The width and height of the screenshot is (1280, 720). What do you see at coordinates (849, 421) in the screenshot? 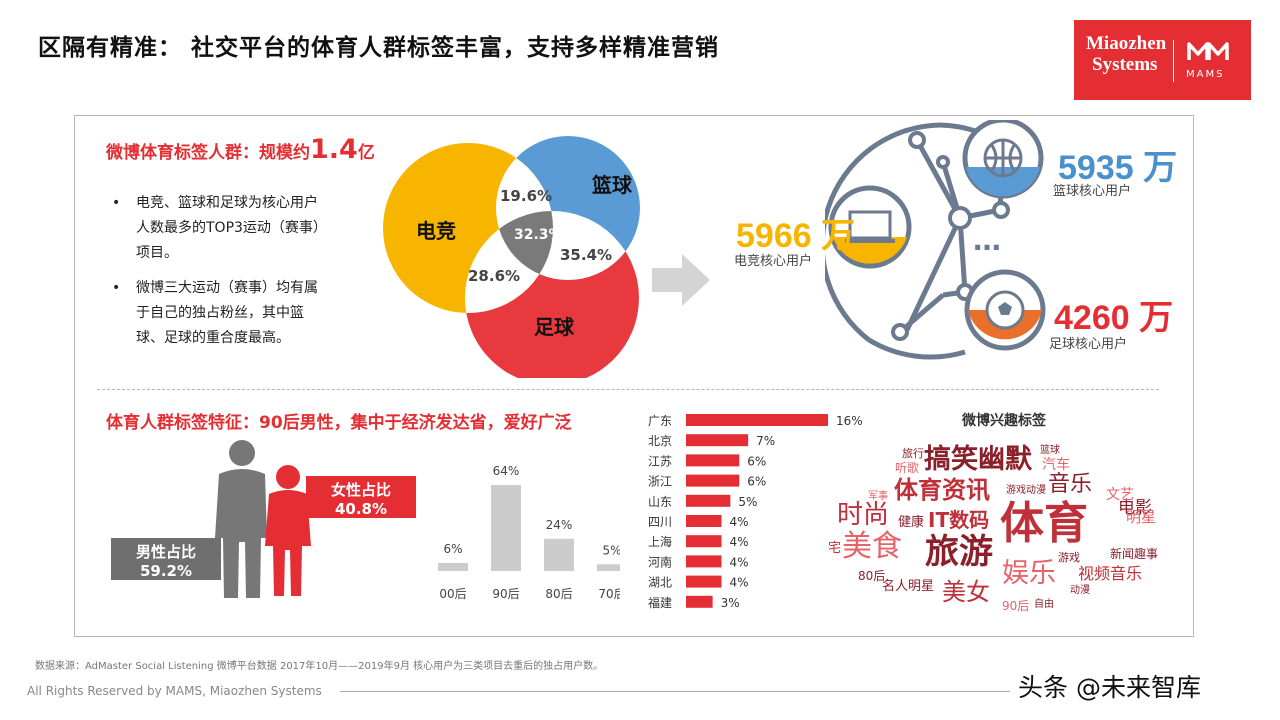
I see `province-value-label: 16%` at bounding box center [849, 421].